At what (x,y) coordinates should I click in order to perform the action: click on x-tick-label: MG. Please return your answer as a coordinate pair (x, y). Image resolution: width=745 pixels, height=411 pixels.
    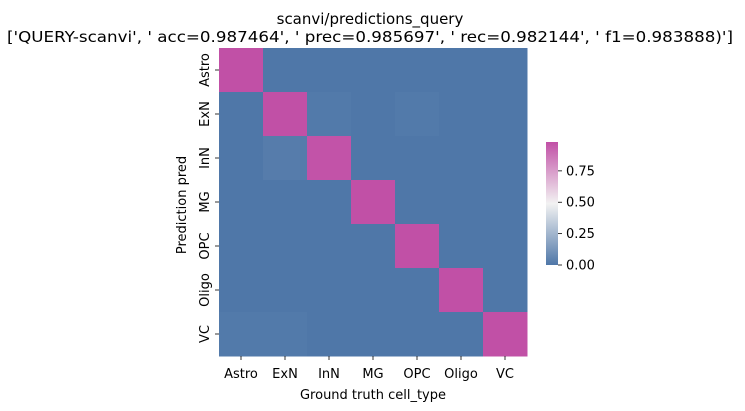
    Looking at the image, I should click on (372, 374).